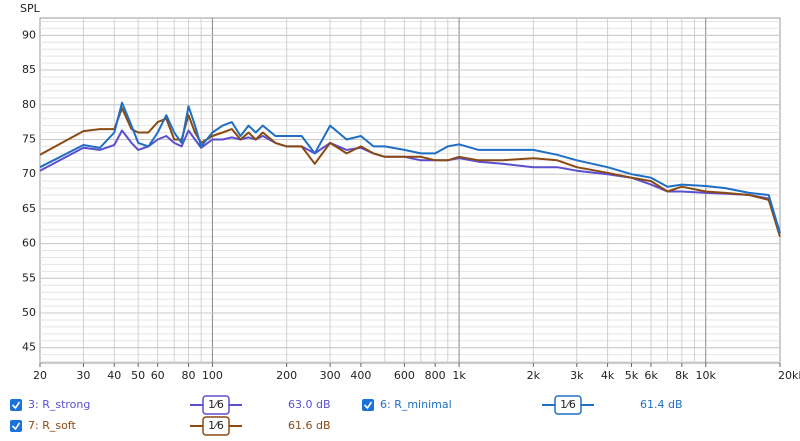 This screenshot has height=441, width=800. I want to click on x-tick-label: 300, so click(330, 375).